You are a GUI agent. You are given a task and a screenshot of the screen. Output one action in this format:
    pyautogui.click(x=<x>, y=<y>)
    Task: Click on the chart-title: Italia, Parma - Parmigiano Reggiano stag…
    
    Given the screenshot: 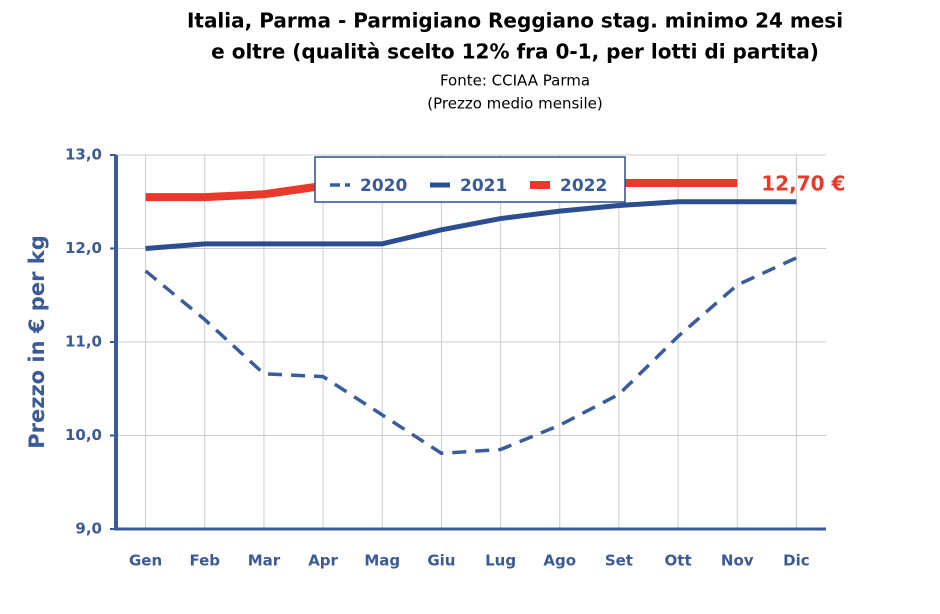 What is the action you would take?
    pyautogui.click(x=515, y=21)
    